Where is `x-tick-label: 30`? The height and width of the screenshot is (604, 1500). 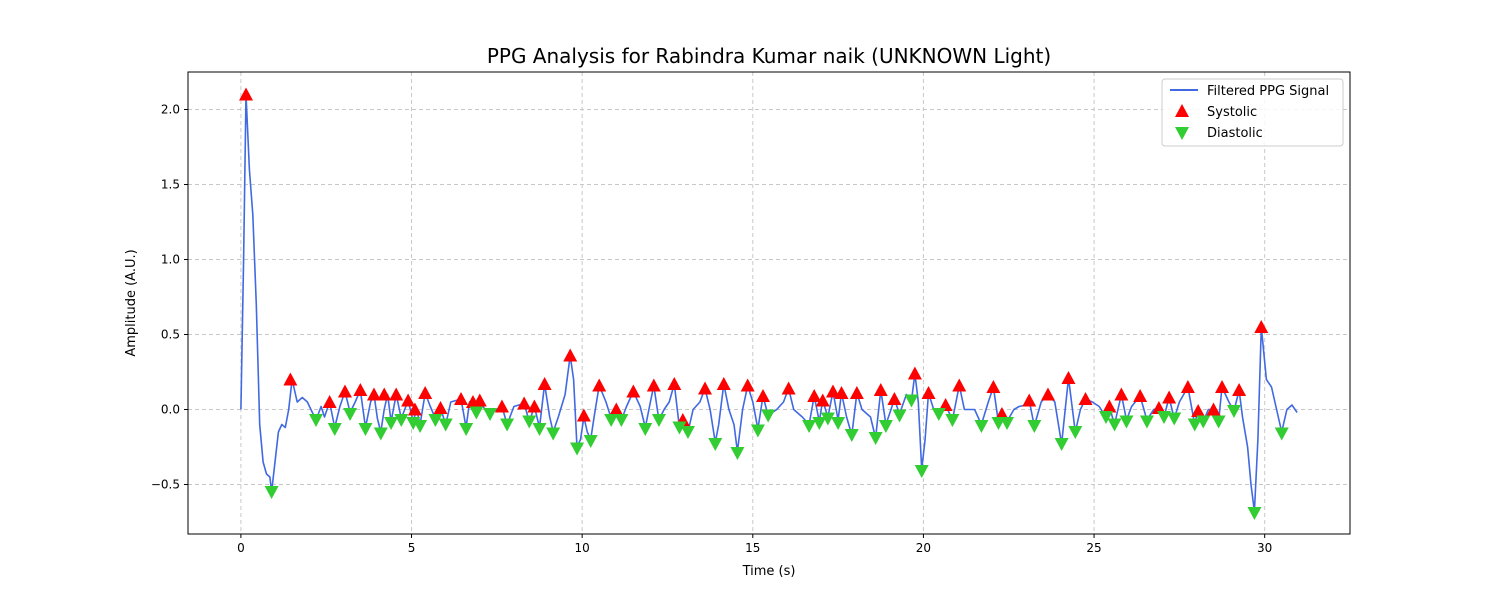 x-tick-label: 30 is located at coordinates (1264, 548).